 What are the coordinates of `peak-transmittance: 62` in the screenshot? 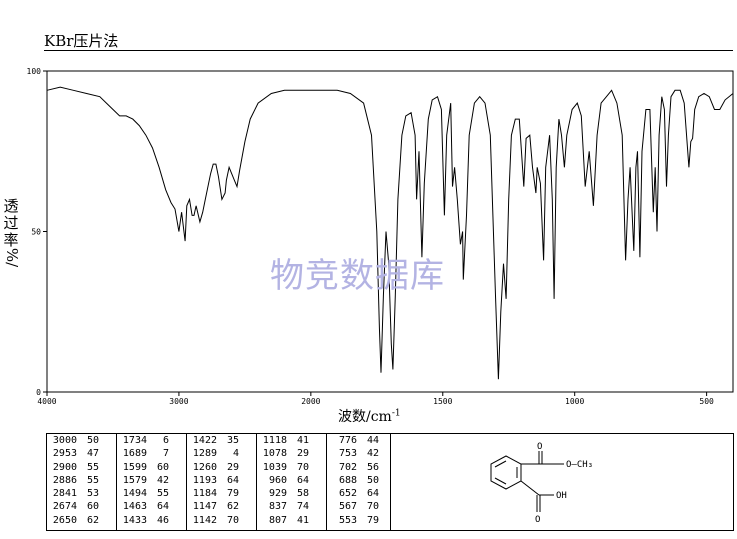 It's located at (232, 507).